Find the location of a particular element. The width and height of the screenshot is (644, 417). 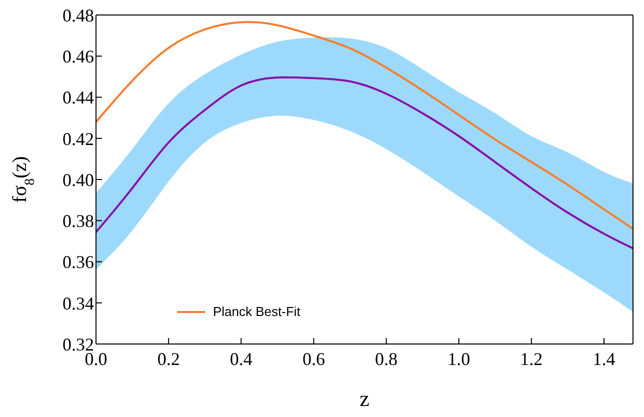

y-tick-label: 0.40 is located at coordinates (78, 180).